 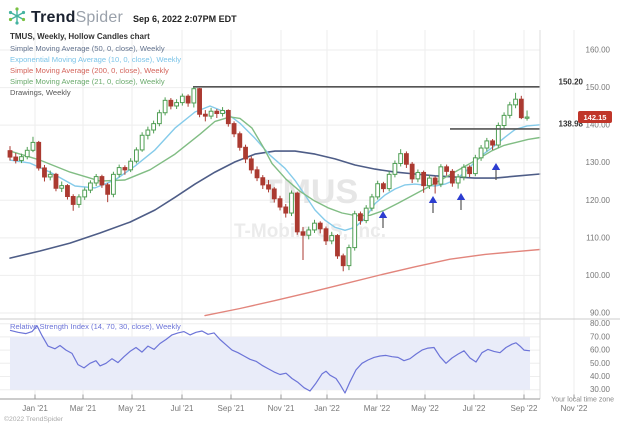 I want to click on time-tick-label: Sep '22, so click(x=524, y=408).